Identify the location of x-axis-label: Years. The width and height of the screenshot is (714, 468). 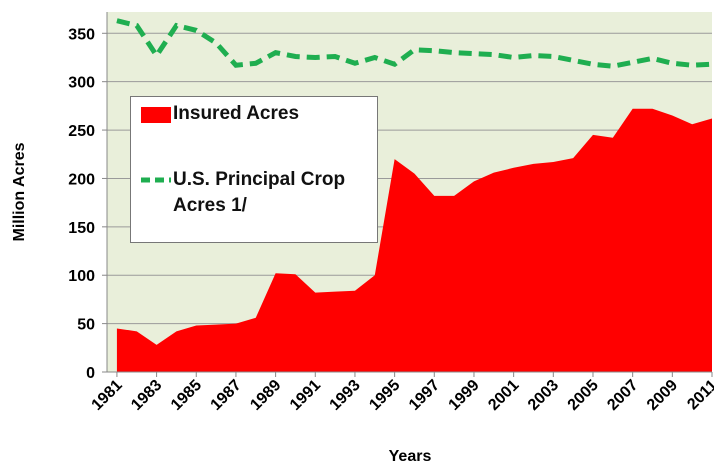
(410, 456).